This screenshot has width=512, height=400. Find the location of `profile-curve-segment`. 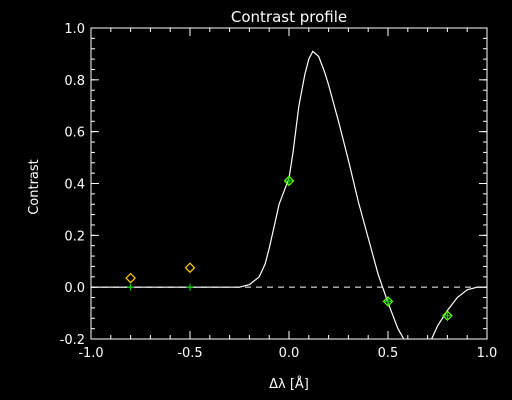

profile-curve-segment is located at coordinates (459, 312).